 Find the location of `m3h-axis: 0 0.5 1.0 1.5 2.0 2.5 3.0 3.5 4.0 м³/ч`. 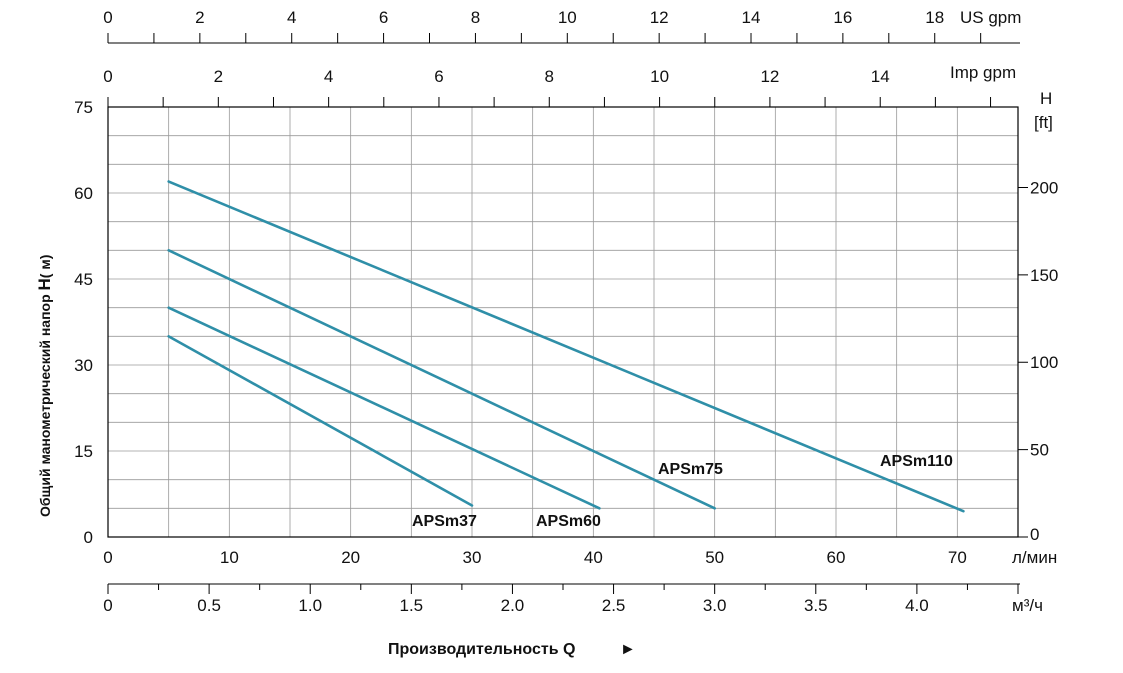

m3h-axis: 0 0.5 1.0 1.5 2.0 2.5 3.0 3.5 4.0 м³/ч is located at coordinates (573, 599).